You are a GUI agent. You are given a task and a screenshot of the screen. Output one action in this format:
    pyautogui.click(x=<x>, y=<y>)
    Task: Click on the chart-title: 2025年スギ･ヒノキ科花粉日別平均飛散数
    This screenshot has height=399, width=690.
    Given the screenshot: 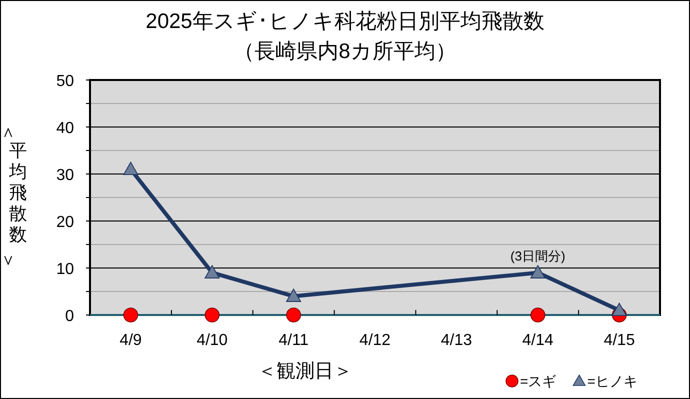 What is the action you would take?
    pyautogui.click(x=345, y=21)
    